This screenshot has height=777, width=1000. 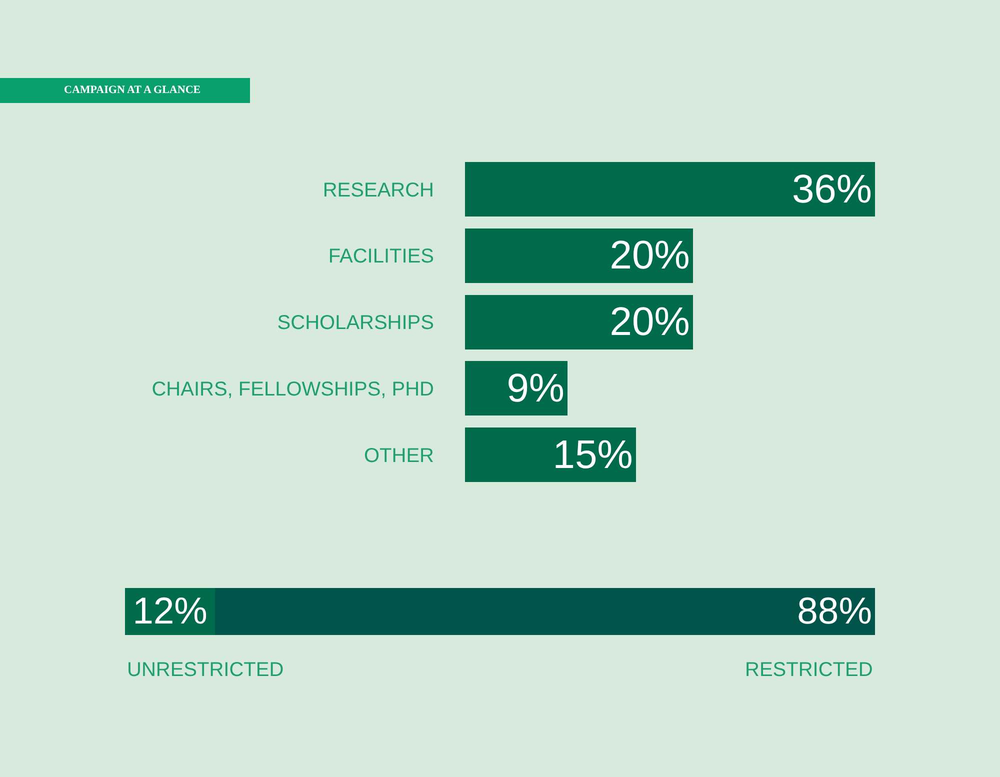 What do you see at coordinates (378, 190) in the screenshot?
I see `y-tick-label: RESEARCH` at bounding box center [378, 190].